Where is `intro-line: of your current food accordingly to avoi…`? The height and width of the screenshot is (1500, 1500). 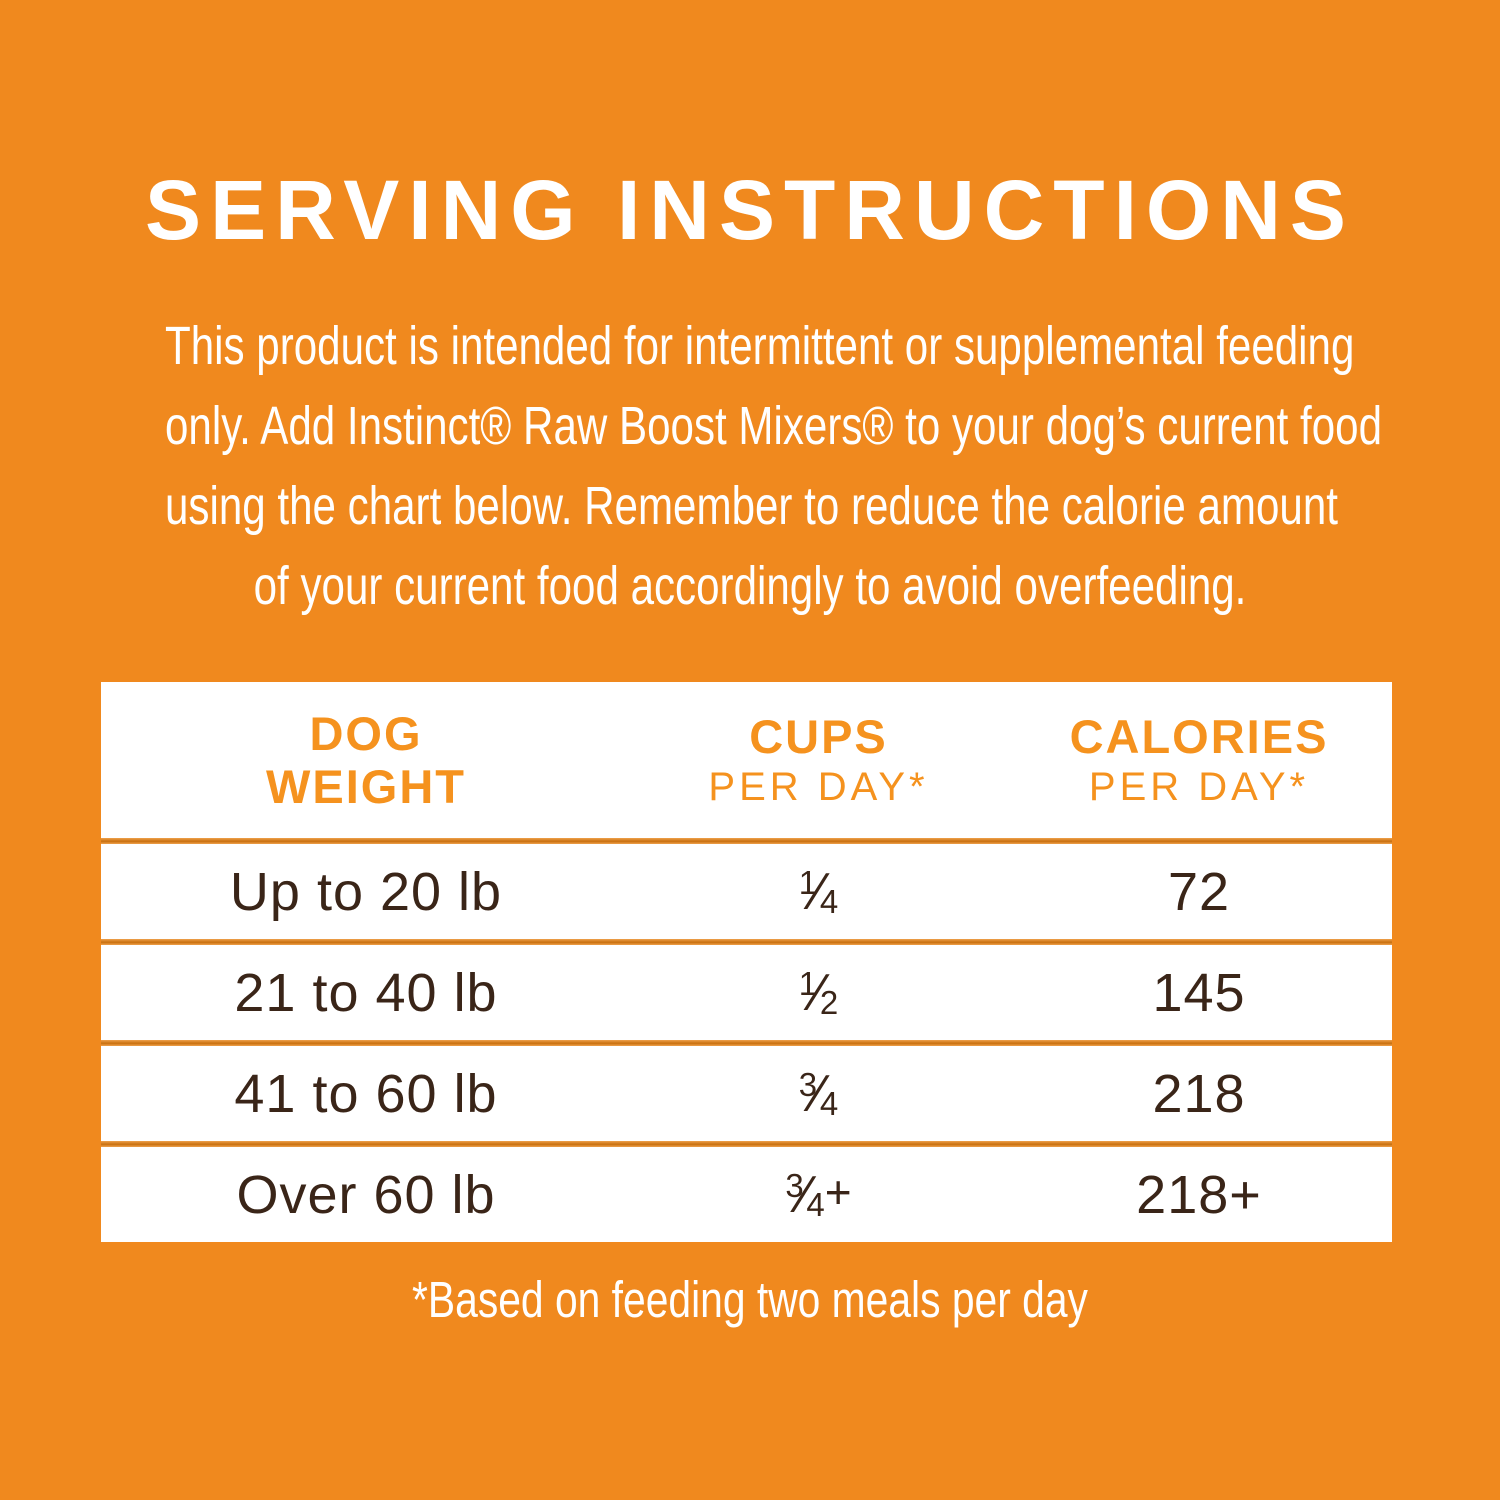 intro-line: of your current food accordingly to avoi… is located at coordinates (750, 586).